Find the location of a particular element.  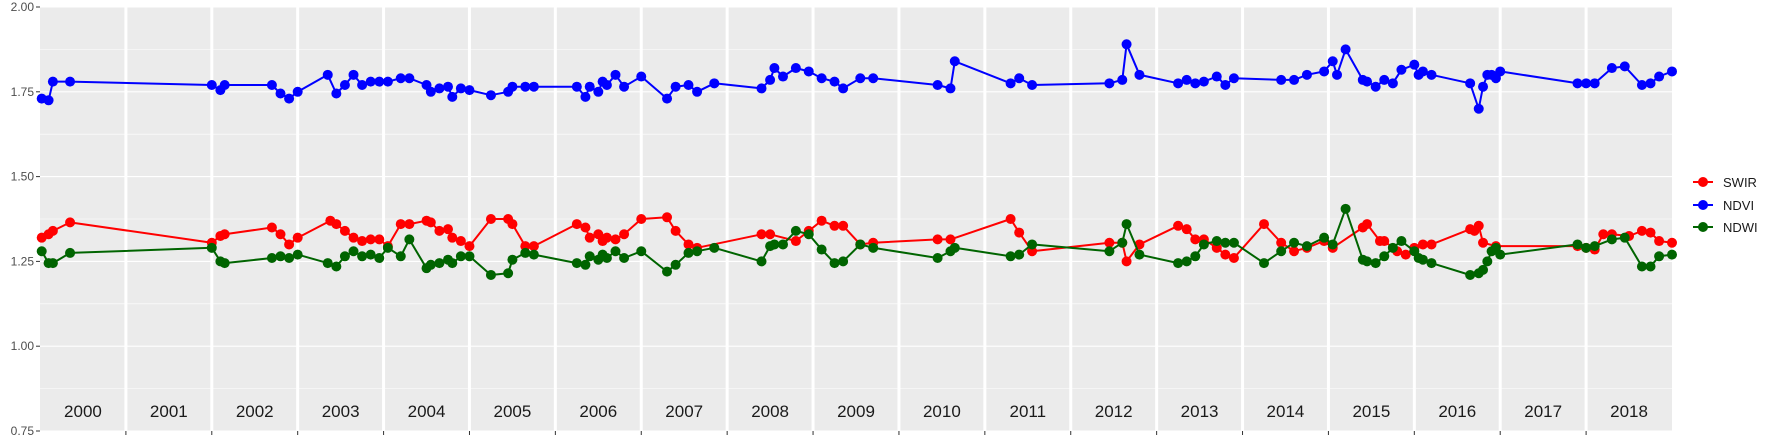

year-label: 2003 is located at coordinates (341, 411).